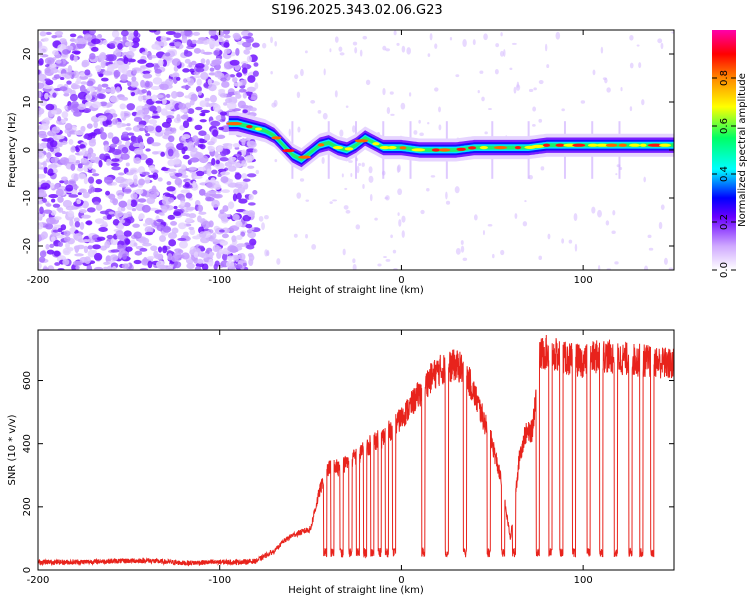 This screenshot has width=750, height=600. I want to click on ridge-halo, so click(451, 142).